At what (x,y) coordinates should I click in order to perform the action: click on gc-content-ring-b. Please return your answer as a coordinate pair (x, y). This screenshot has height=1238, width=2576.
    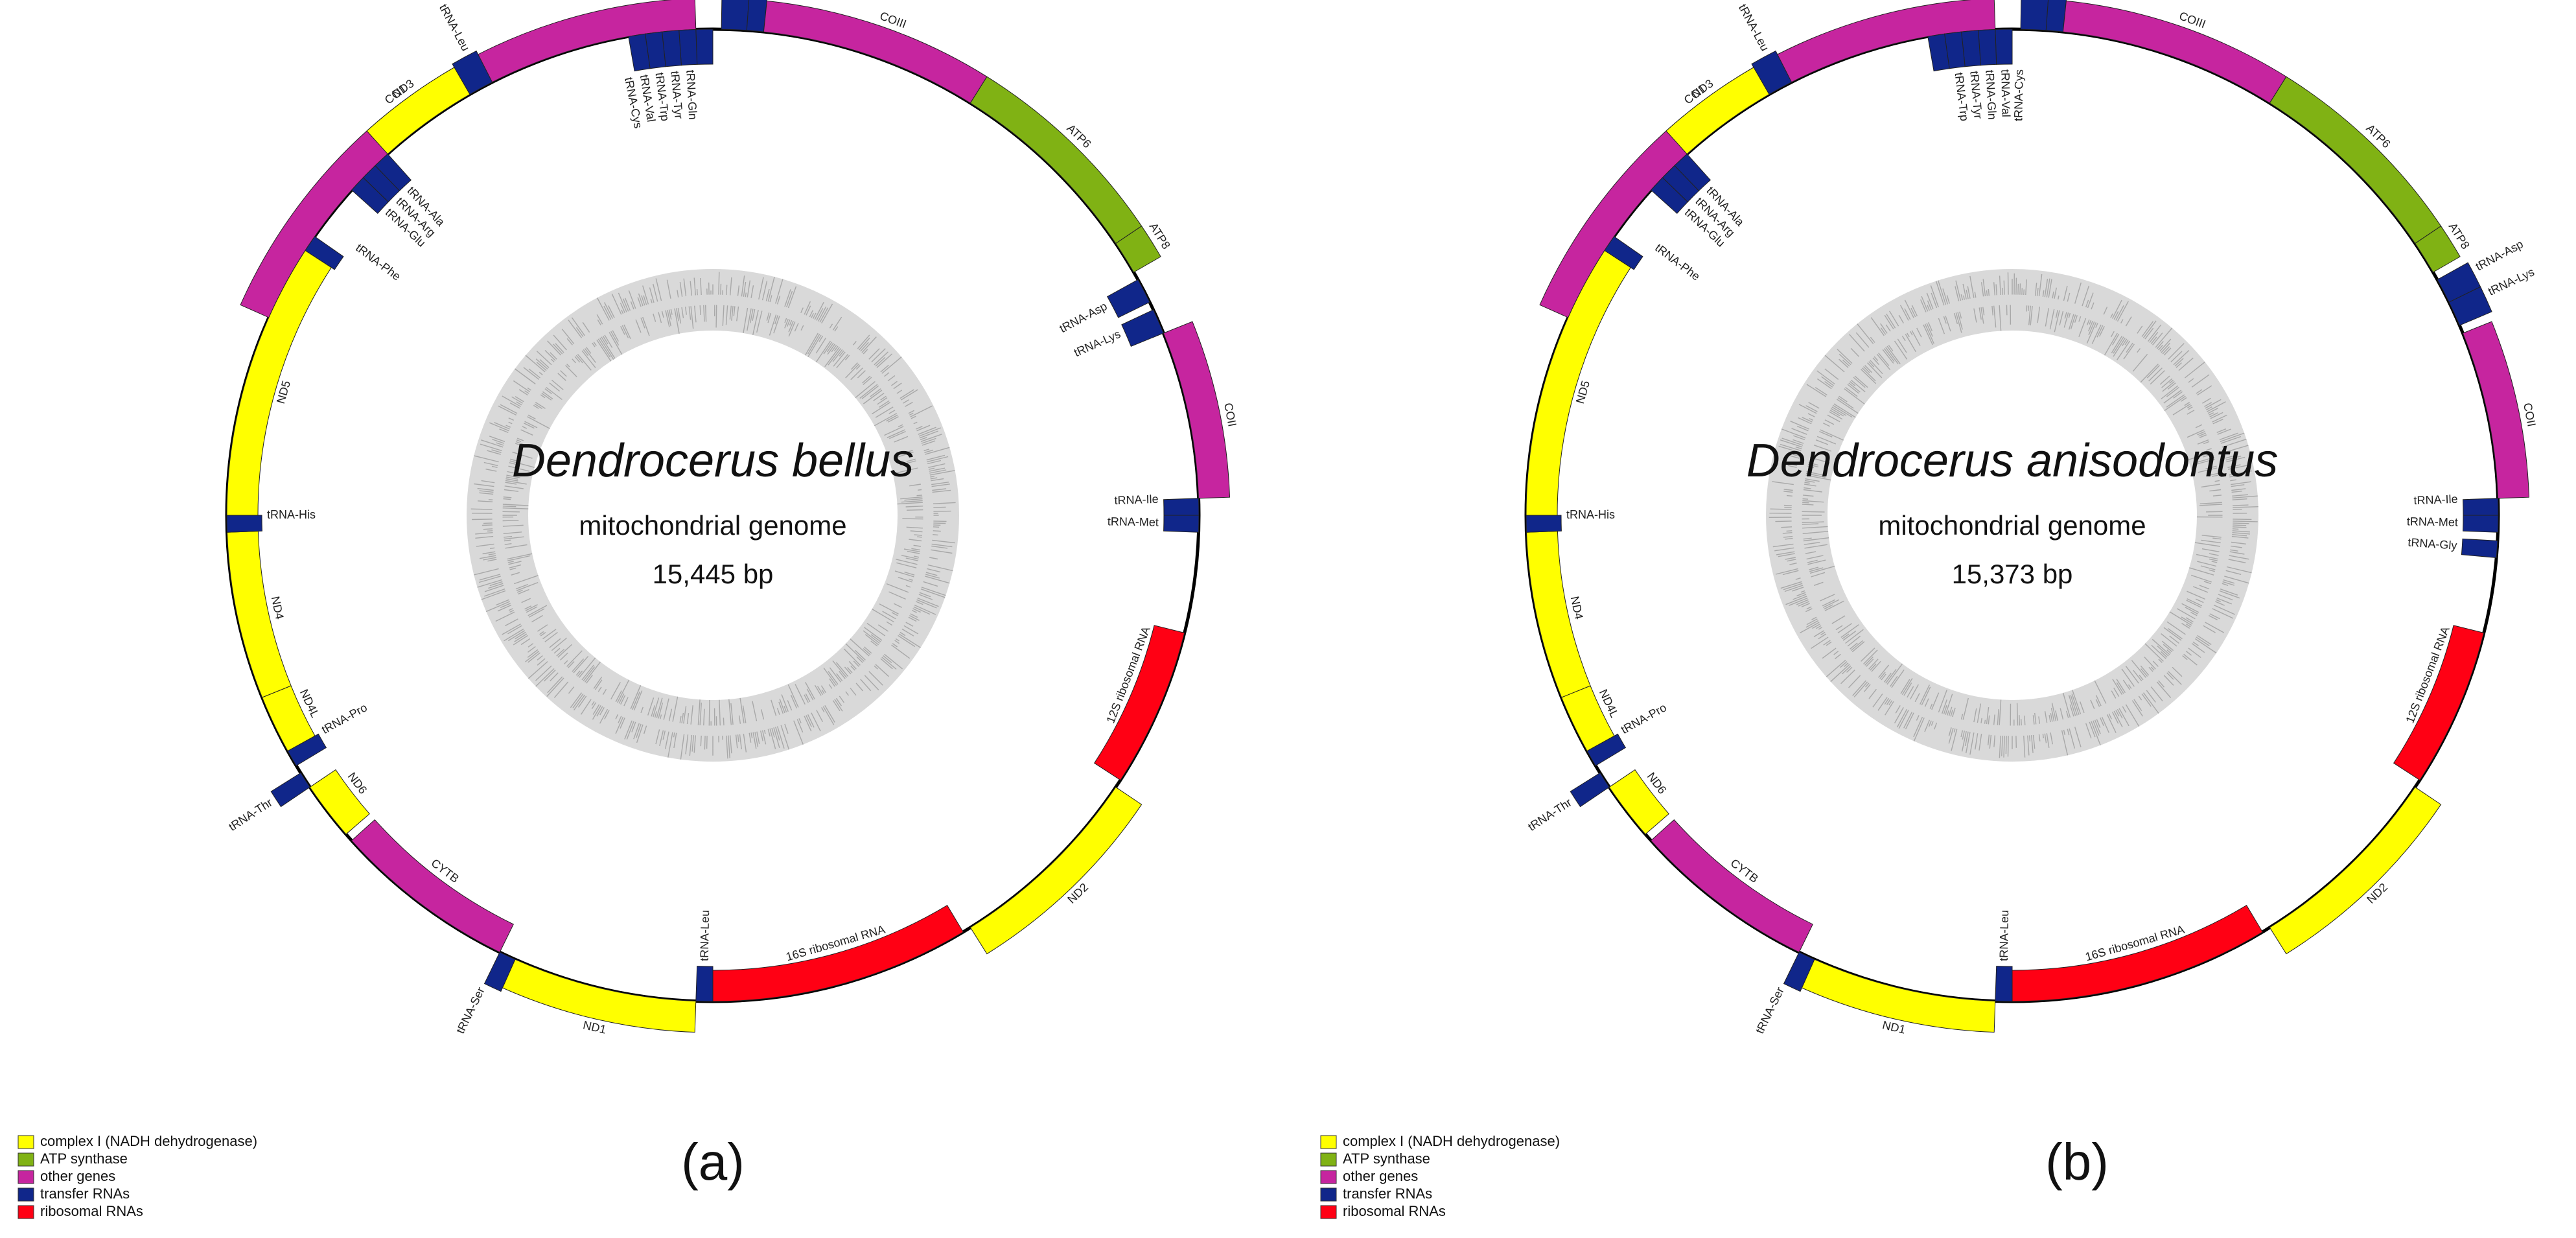
    Looking at the image, I should click on (2012, 515).